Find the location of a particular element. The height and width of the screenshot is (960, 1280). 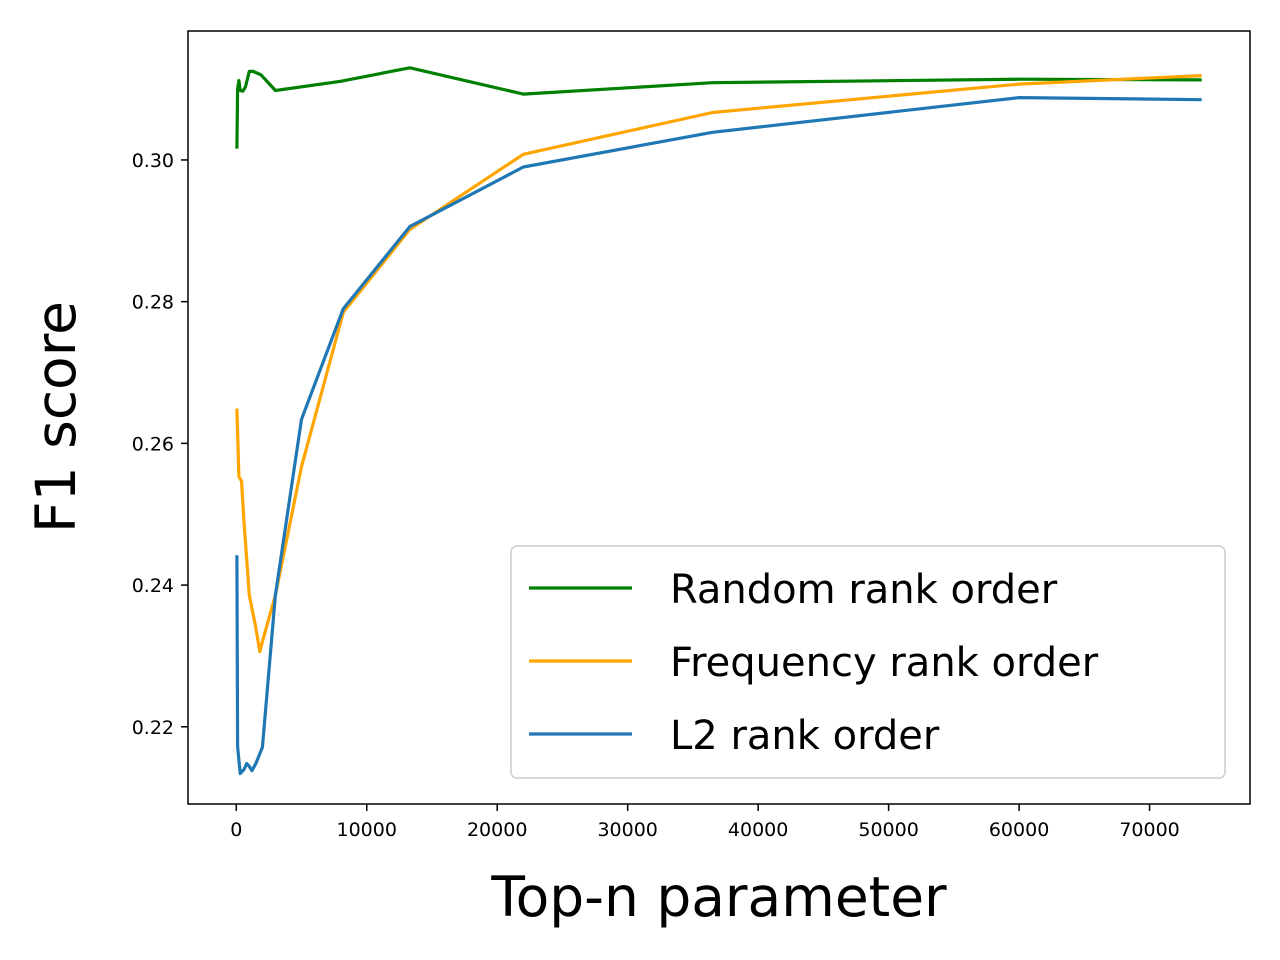

x-tick-label: 30000 is located at coordinates (627, 830).